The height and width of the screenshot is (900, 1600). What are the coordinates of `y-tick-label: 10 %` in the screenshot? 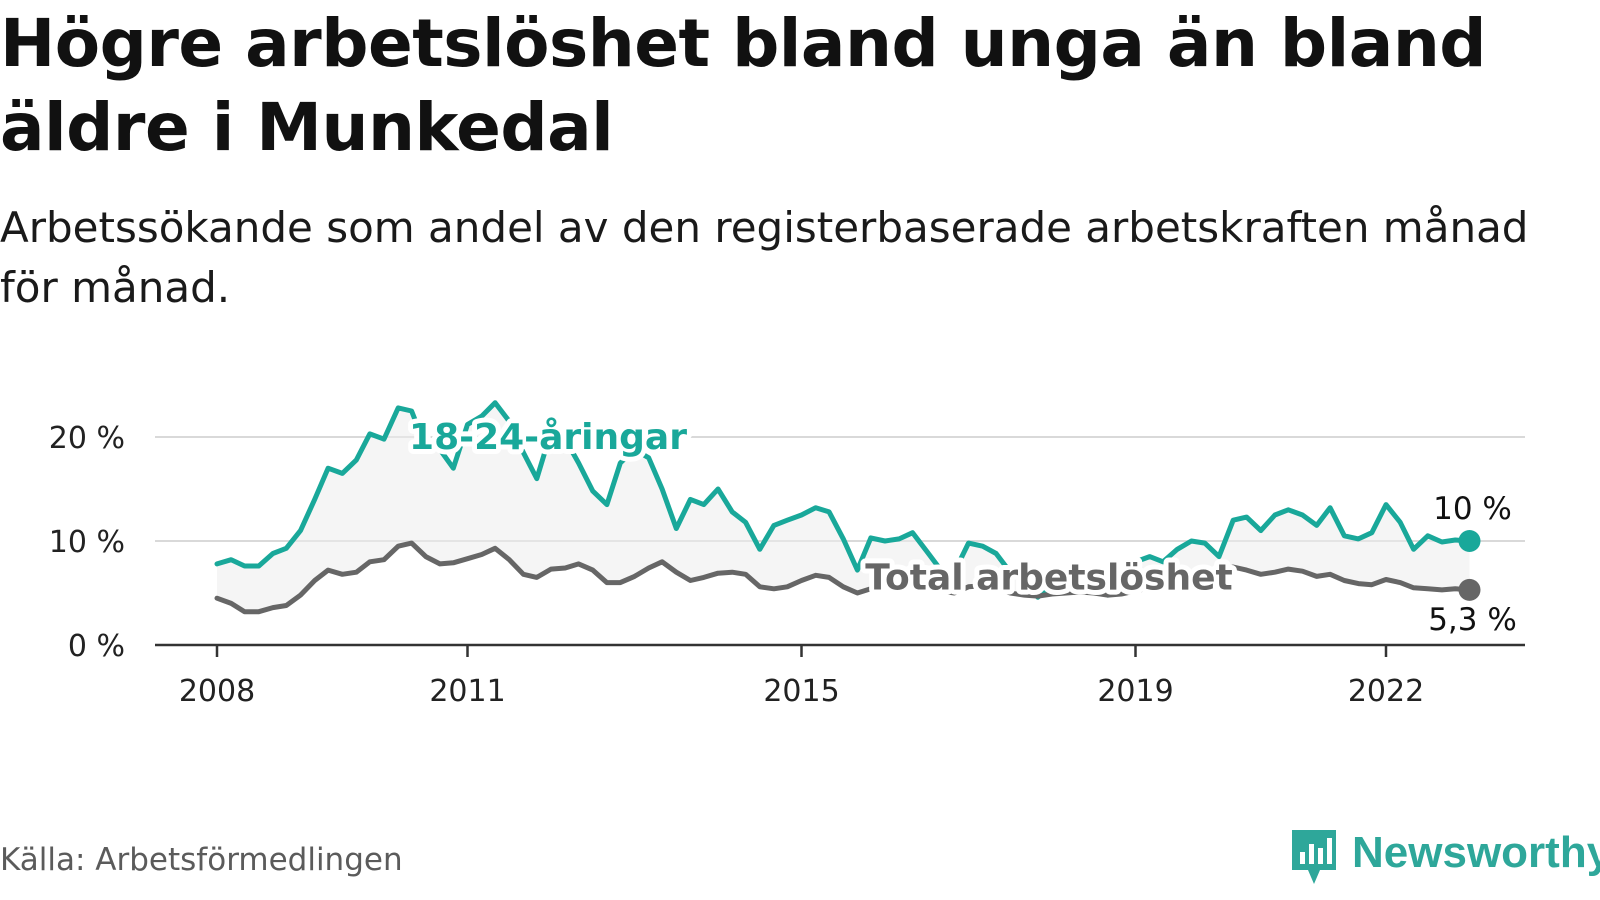 It's located at (87, 542).